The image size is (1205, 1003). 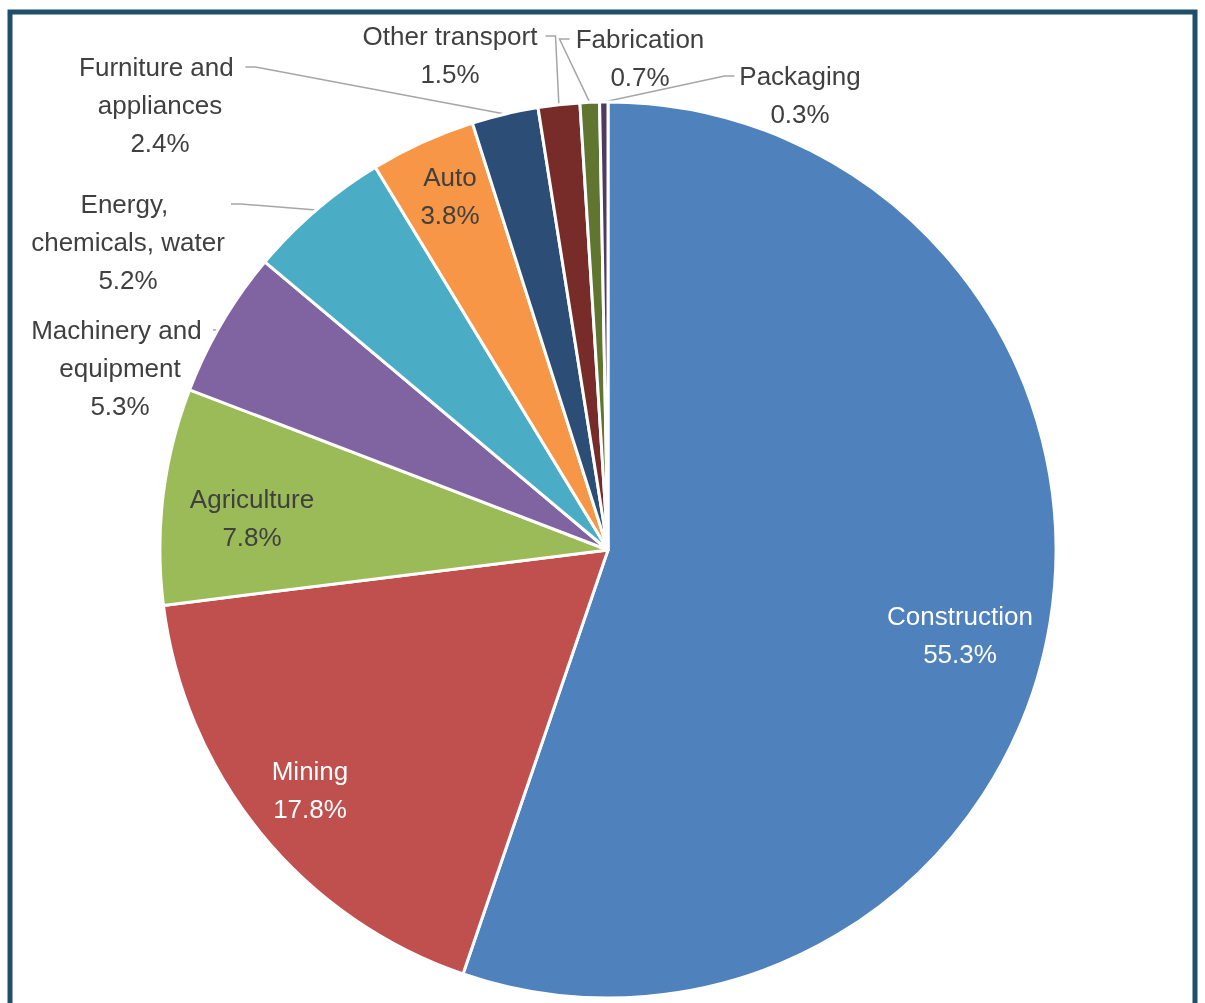 I want to click on data-label: 55.3%, so click(x=960, y=654).